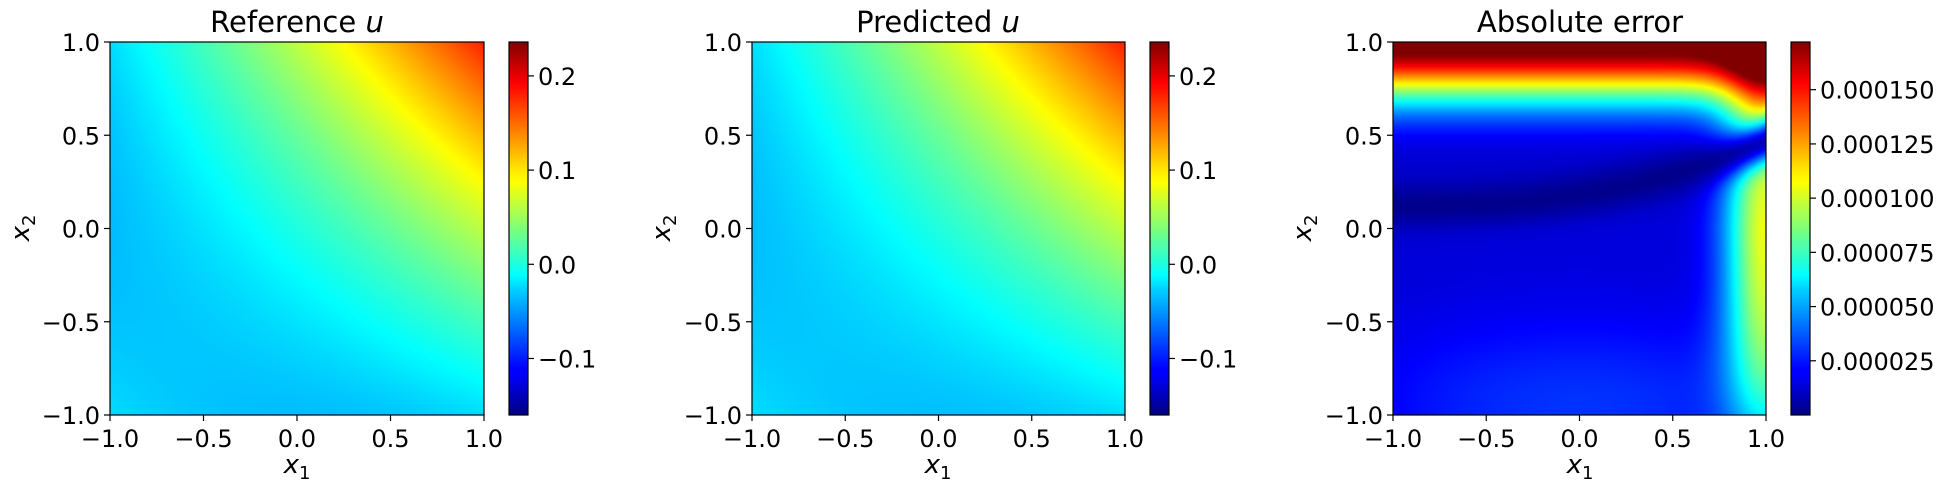  Describe the element at coordinates (1877, 253) in the screenshot. I see `colorbar-tick-label: 0.000075` at that location.